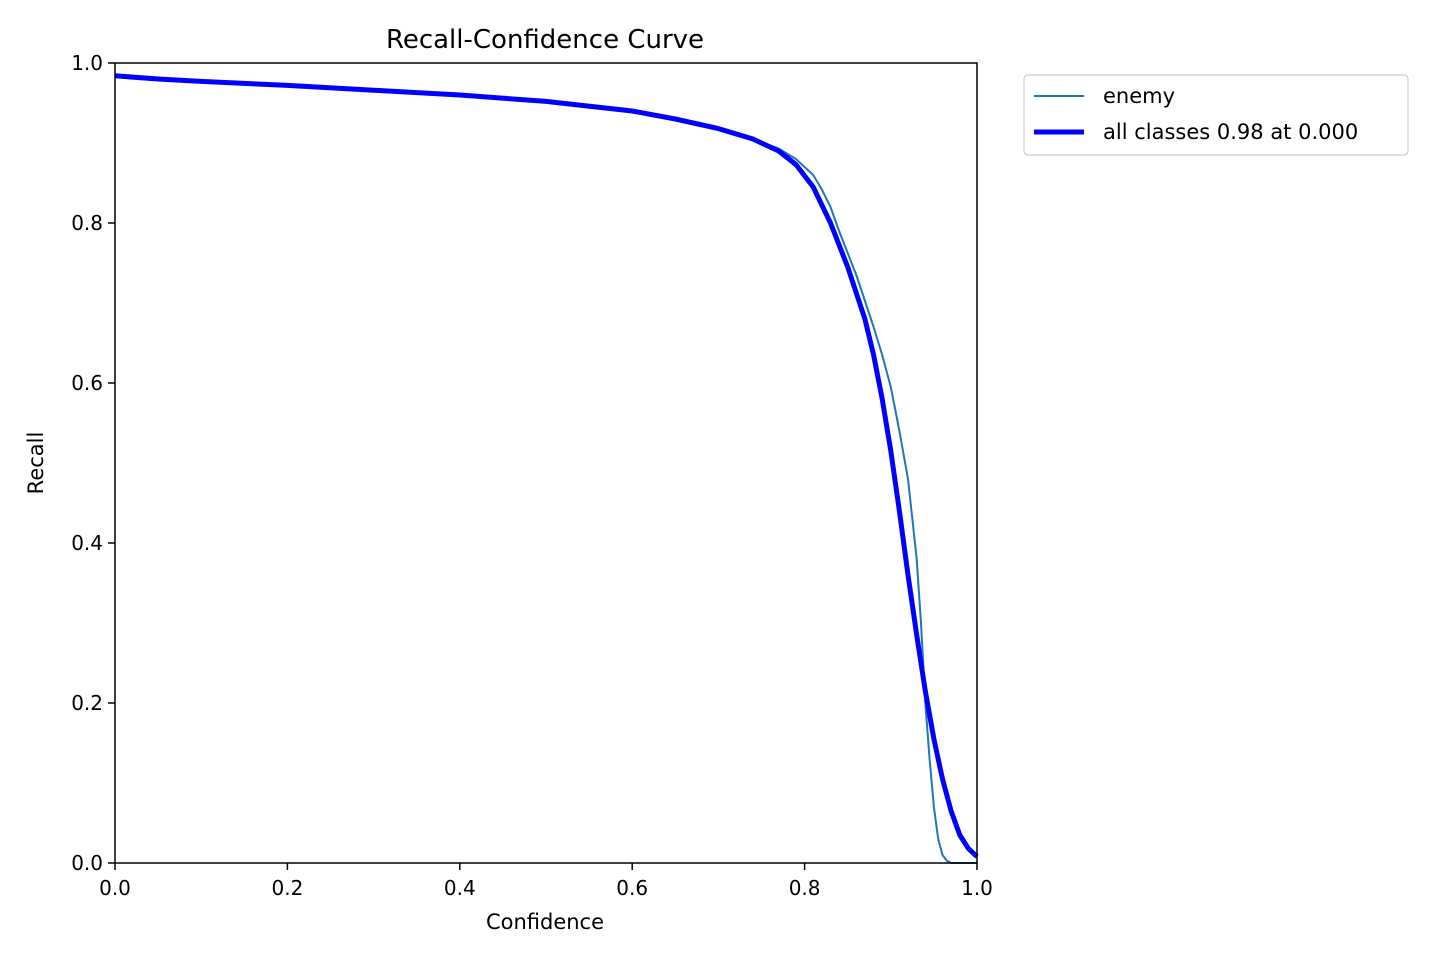 The width and height of the screenshot is (1445, 963). I want to click on x-tick-label: 0.6, so click(632, 888).